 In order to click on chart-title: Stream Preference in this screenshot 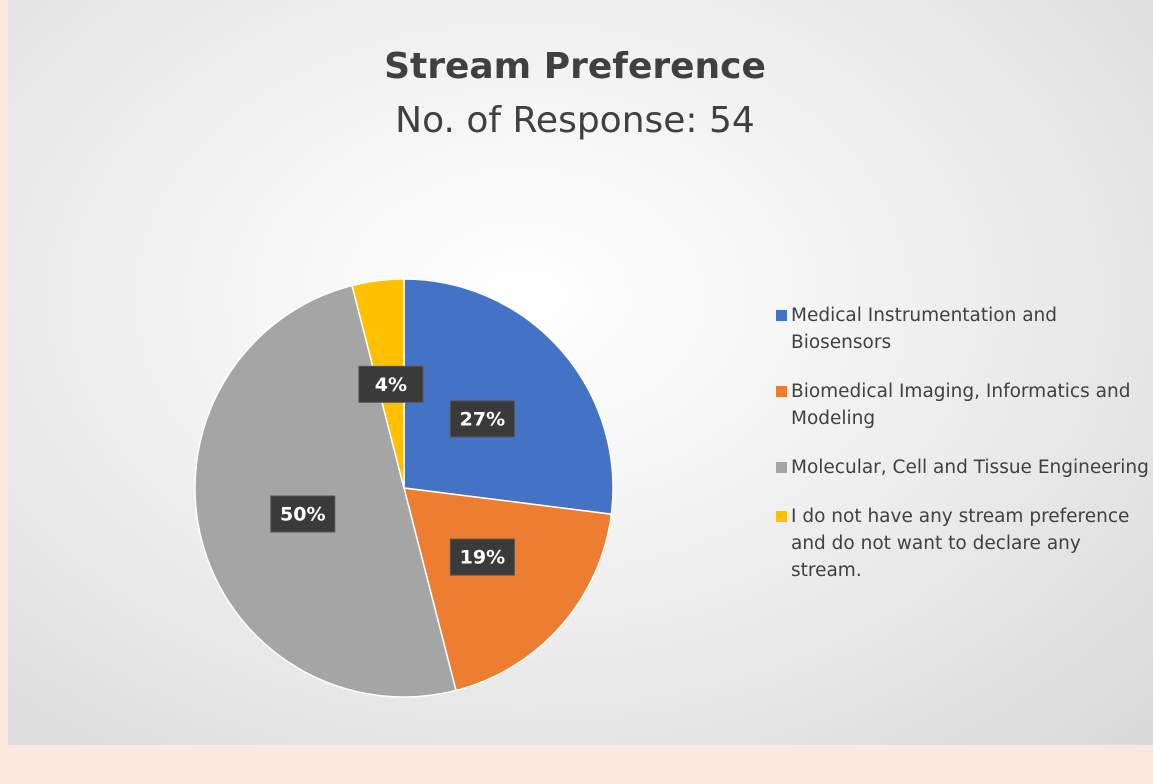, I will do `click(575, 66)`.